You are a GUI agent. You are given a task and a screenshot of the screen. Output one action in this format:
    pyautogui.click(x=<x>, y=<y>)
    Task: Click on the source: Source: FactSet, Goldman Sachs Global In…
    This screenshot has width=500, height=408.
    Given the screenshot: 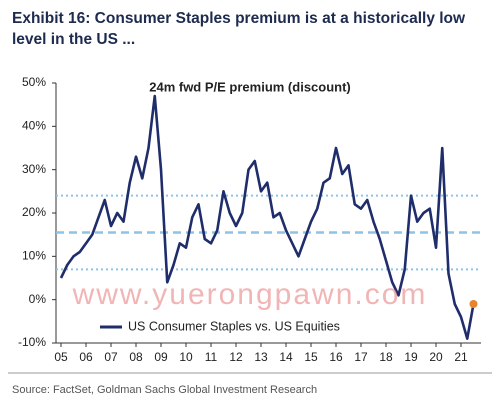 What is the action you would take?
    pyautogui.click(x=164, y=390)
    